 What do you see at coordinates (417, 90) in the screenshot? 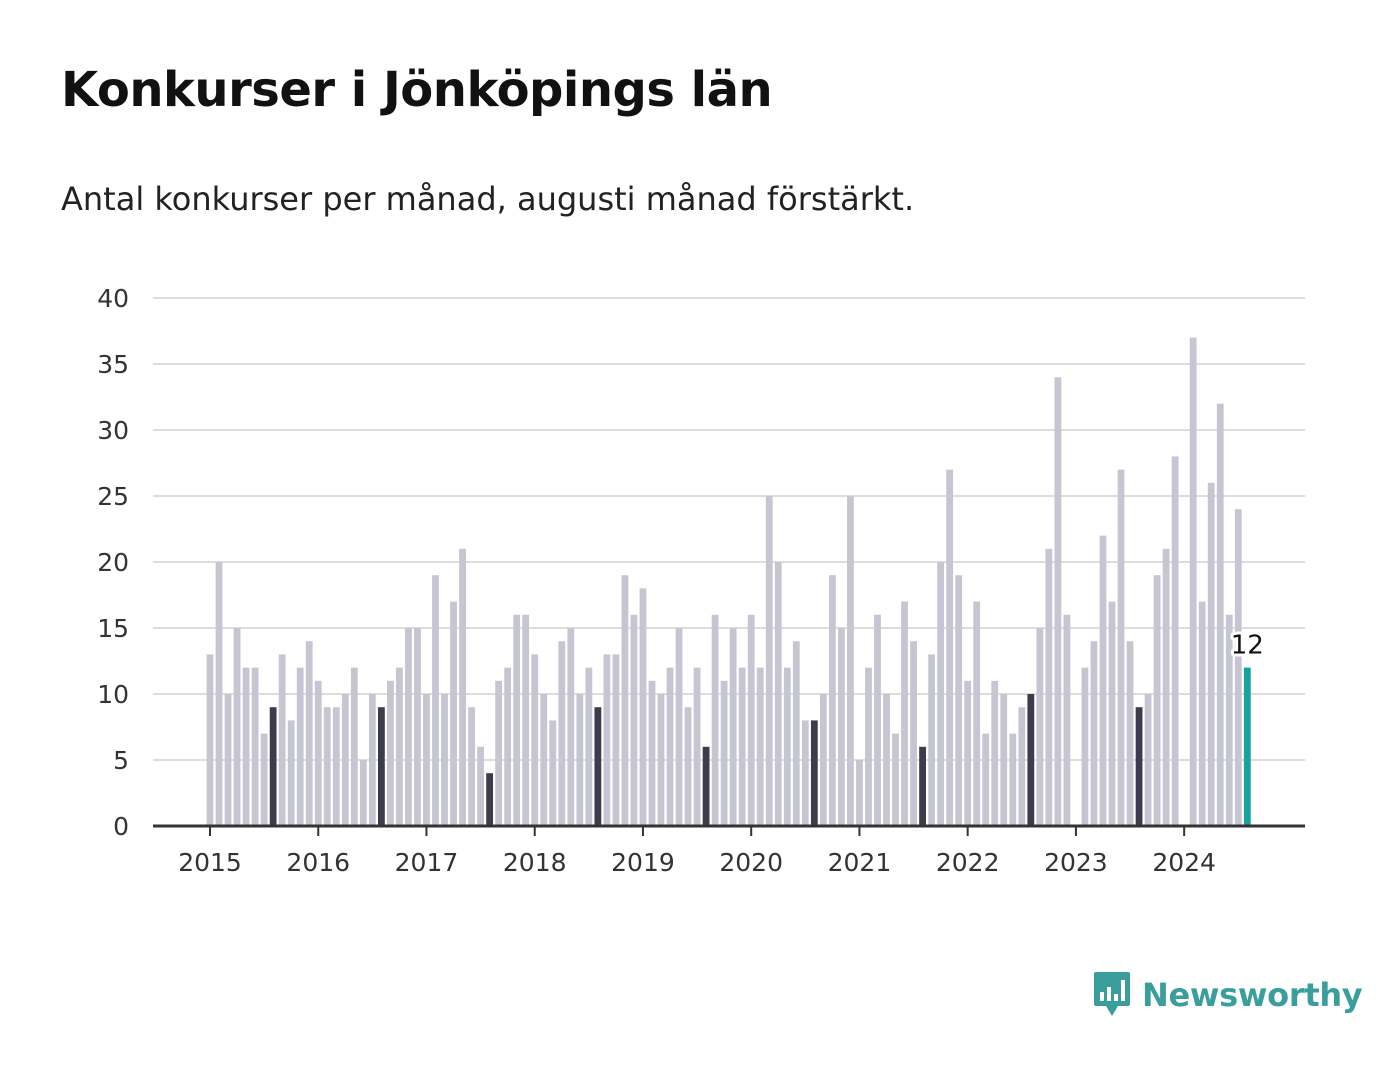
I see `chart-title: Konkurser i Jönköpings län` at bounding box center [417, 90].